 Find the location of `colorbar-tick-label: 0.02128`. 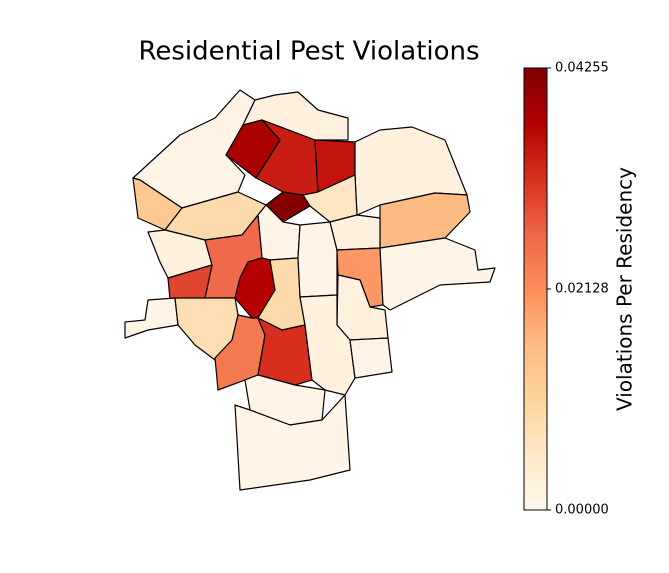

colorbar-tick-label: 0.02128 is located at coordinates (582, 288).